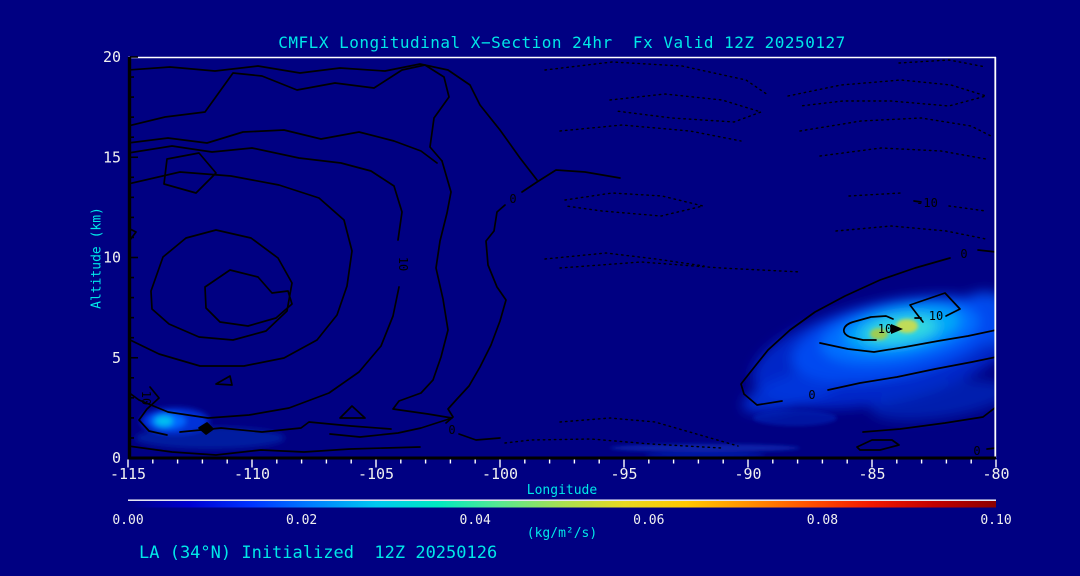 Image resolution: width=1080 pixels, height=576 pixels. I want to click on weak-streaks, so click(723, 433).